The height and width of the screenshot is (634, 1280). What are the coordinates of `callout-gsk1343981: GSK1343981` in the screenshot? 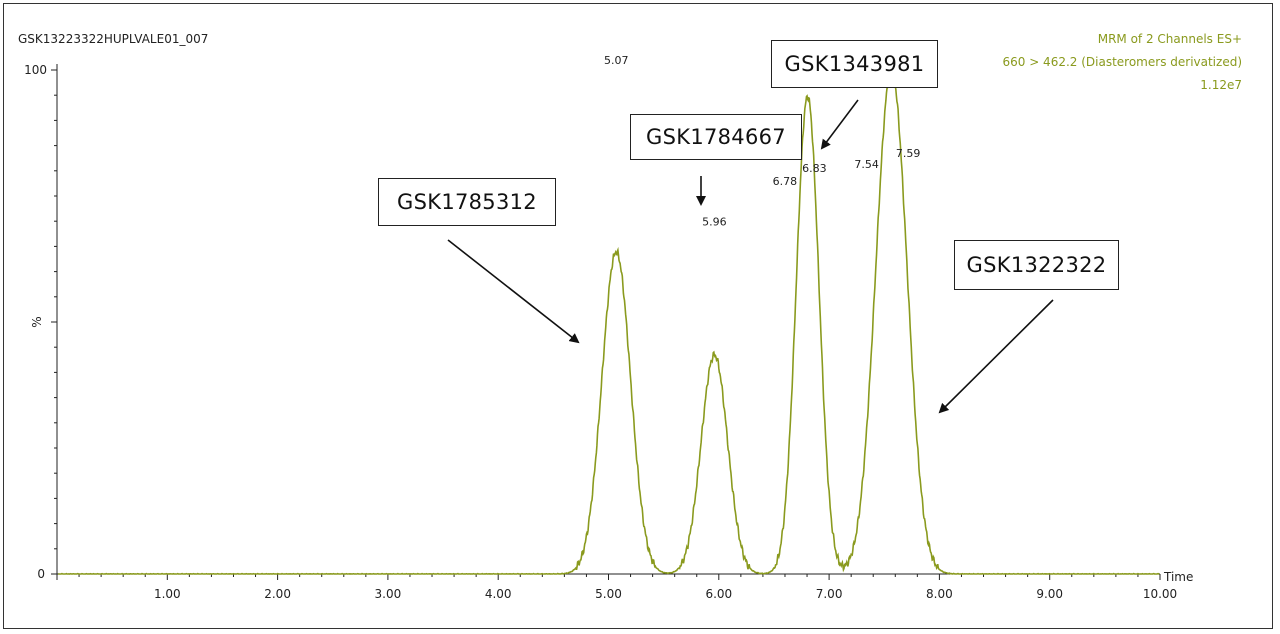 It's located at (854, 64).